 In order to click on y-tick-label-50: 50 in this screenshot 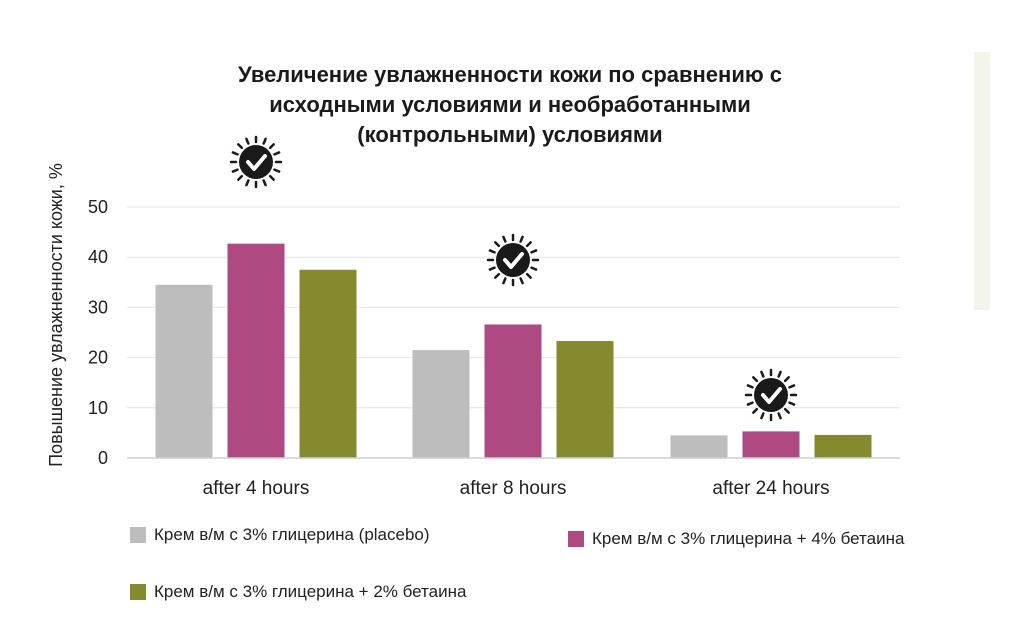, I will do `click(98, 207)`.